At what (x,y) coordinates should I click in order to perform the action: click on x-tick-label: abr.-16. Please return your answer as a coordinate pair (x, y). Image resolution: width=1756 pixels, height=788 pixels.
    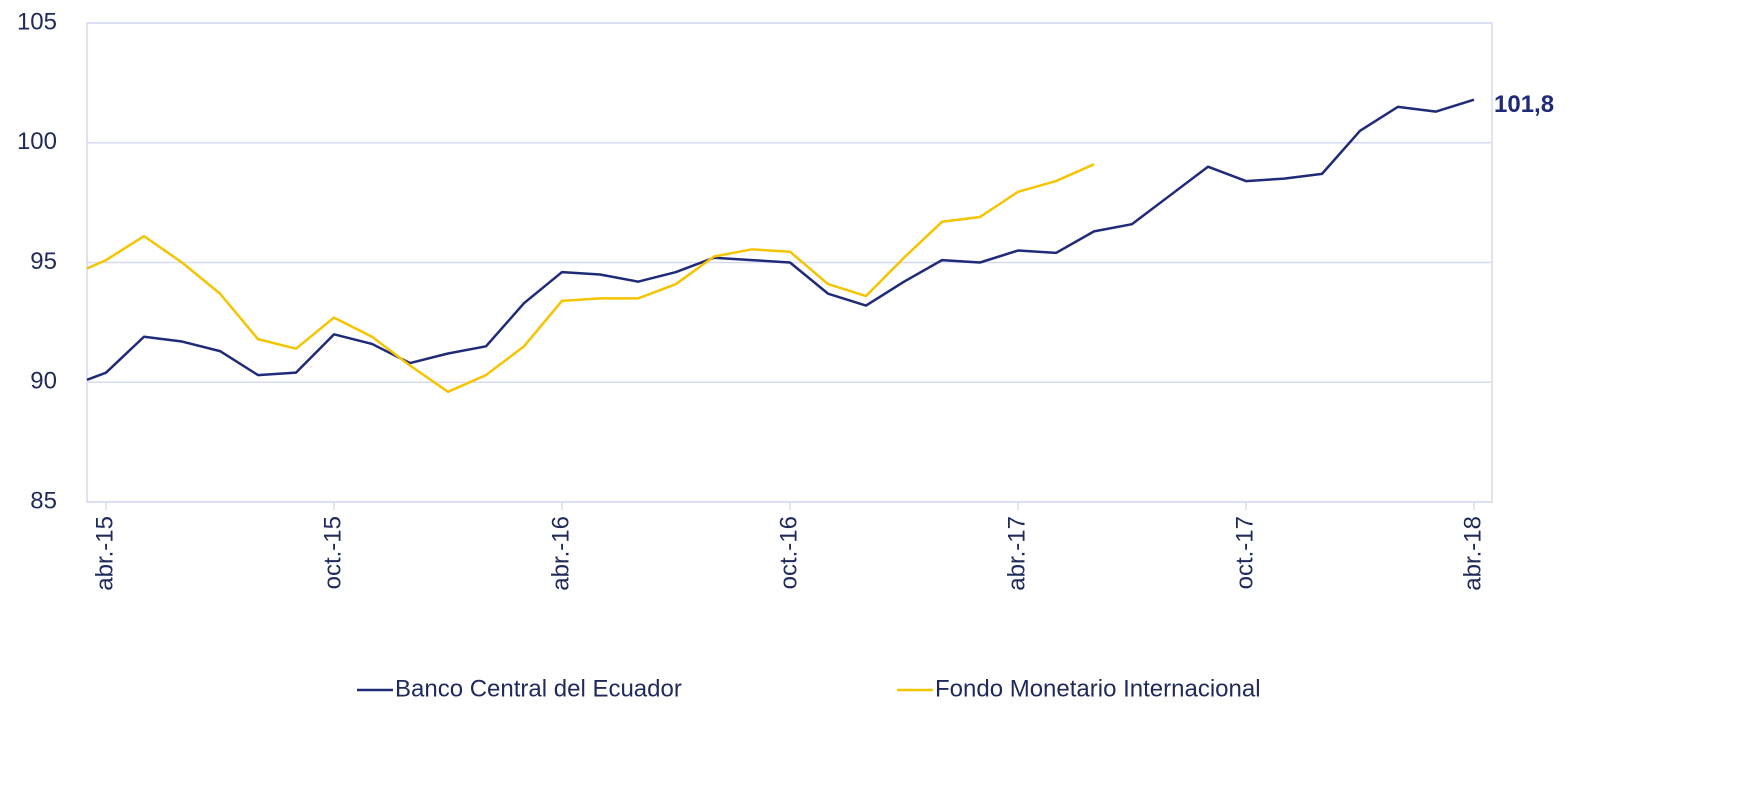
    Looking at the image, I should click on (560, 553).